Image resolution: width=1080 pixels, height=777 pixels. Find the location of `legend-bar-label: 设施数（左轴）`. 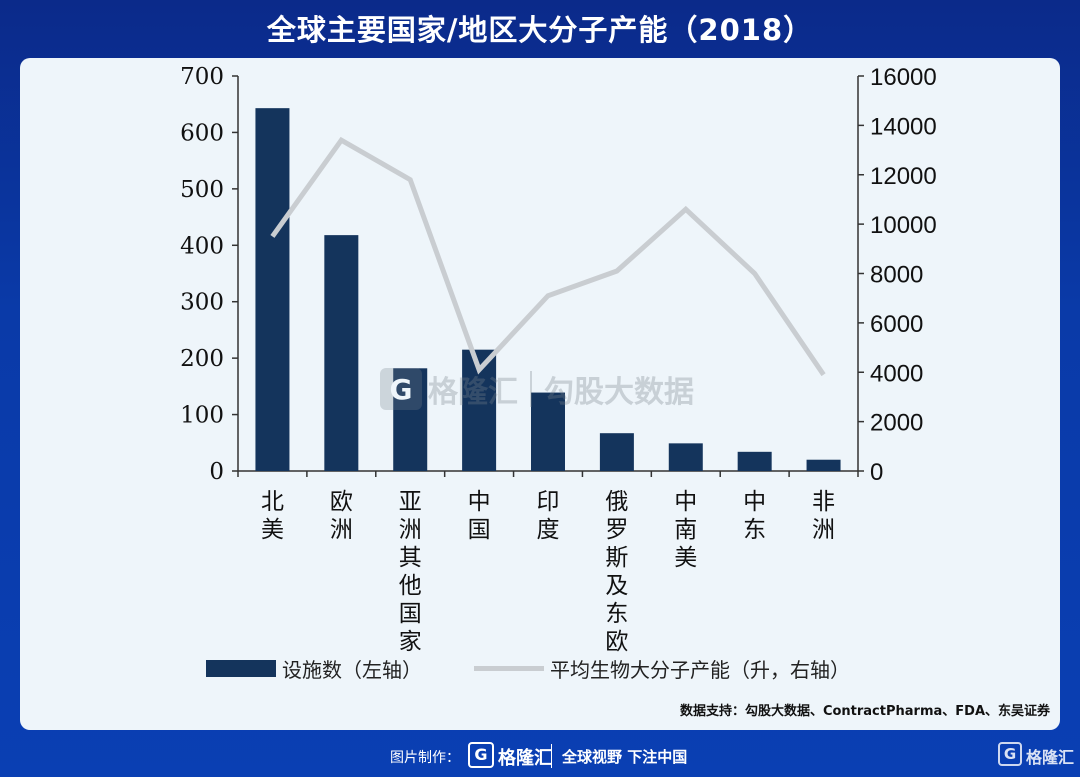

legend-bar-label: 设施数（左轴） is located at coordinates (352, 669).